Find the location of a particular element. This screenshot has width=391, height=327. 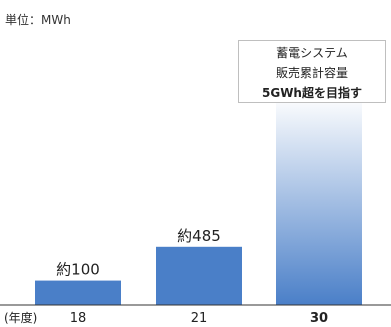

value-label-18: 約100 is located at coordinates (78, 270).